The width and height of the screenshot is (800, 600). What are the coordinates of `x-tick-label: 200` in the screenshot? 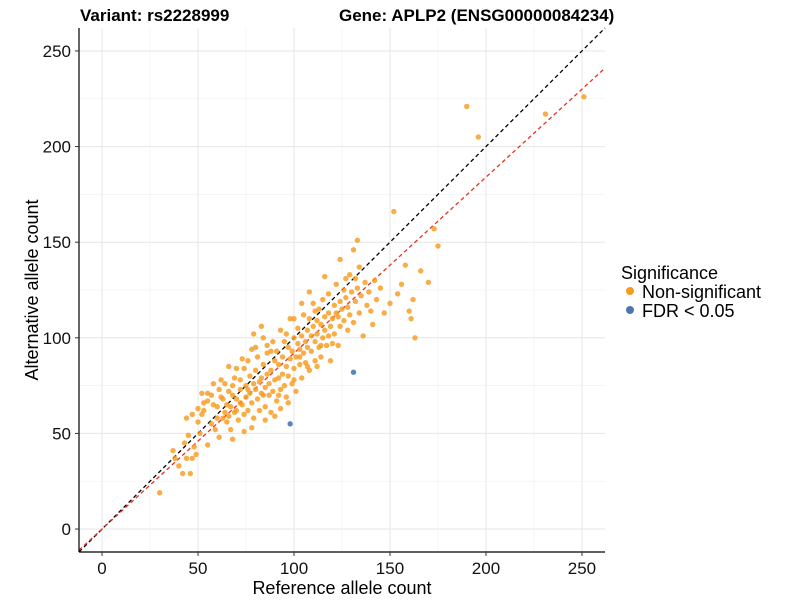 It's located at (486, 568).